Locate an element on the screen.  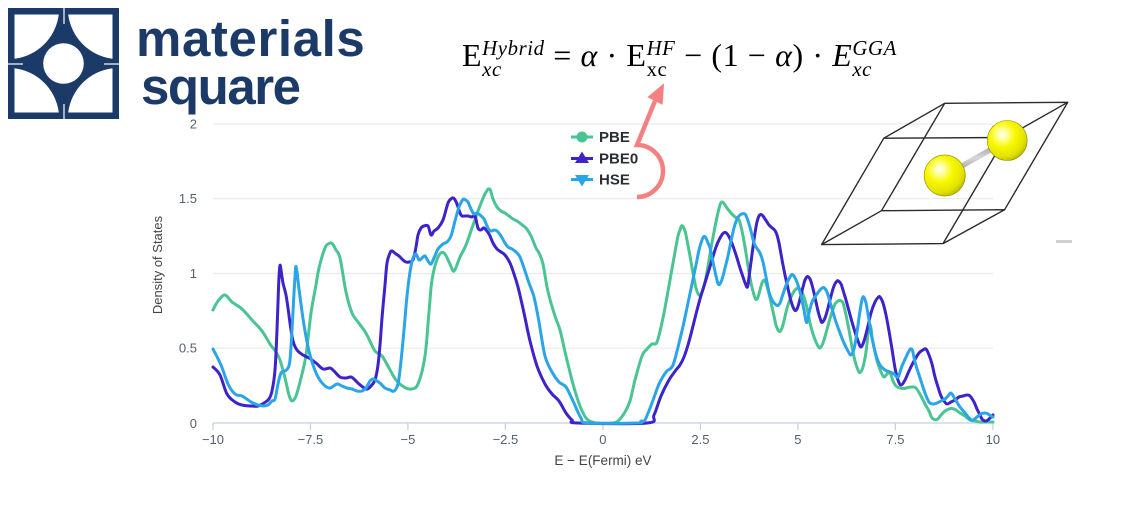
svg-text: 1 is located at coordinates (193, 273).